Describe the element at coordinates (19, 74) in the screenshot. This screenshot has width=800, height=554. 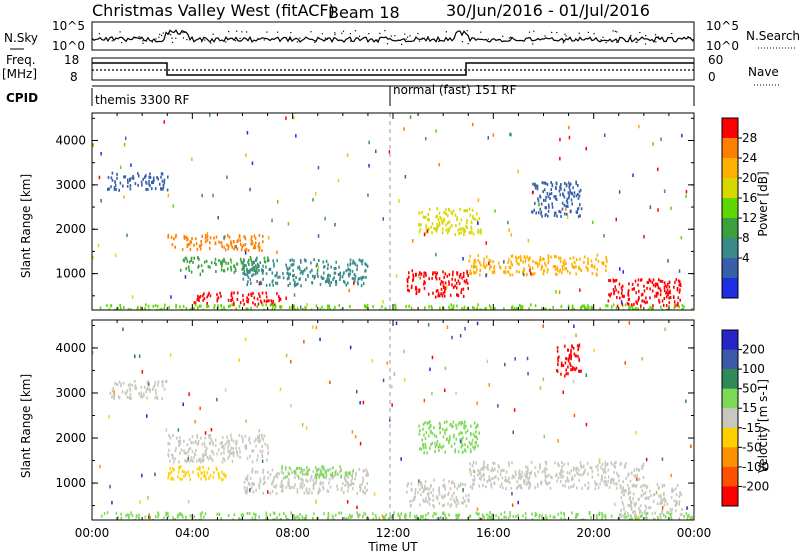
I see `freq-left-label-2: [MHz]` at that location.